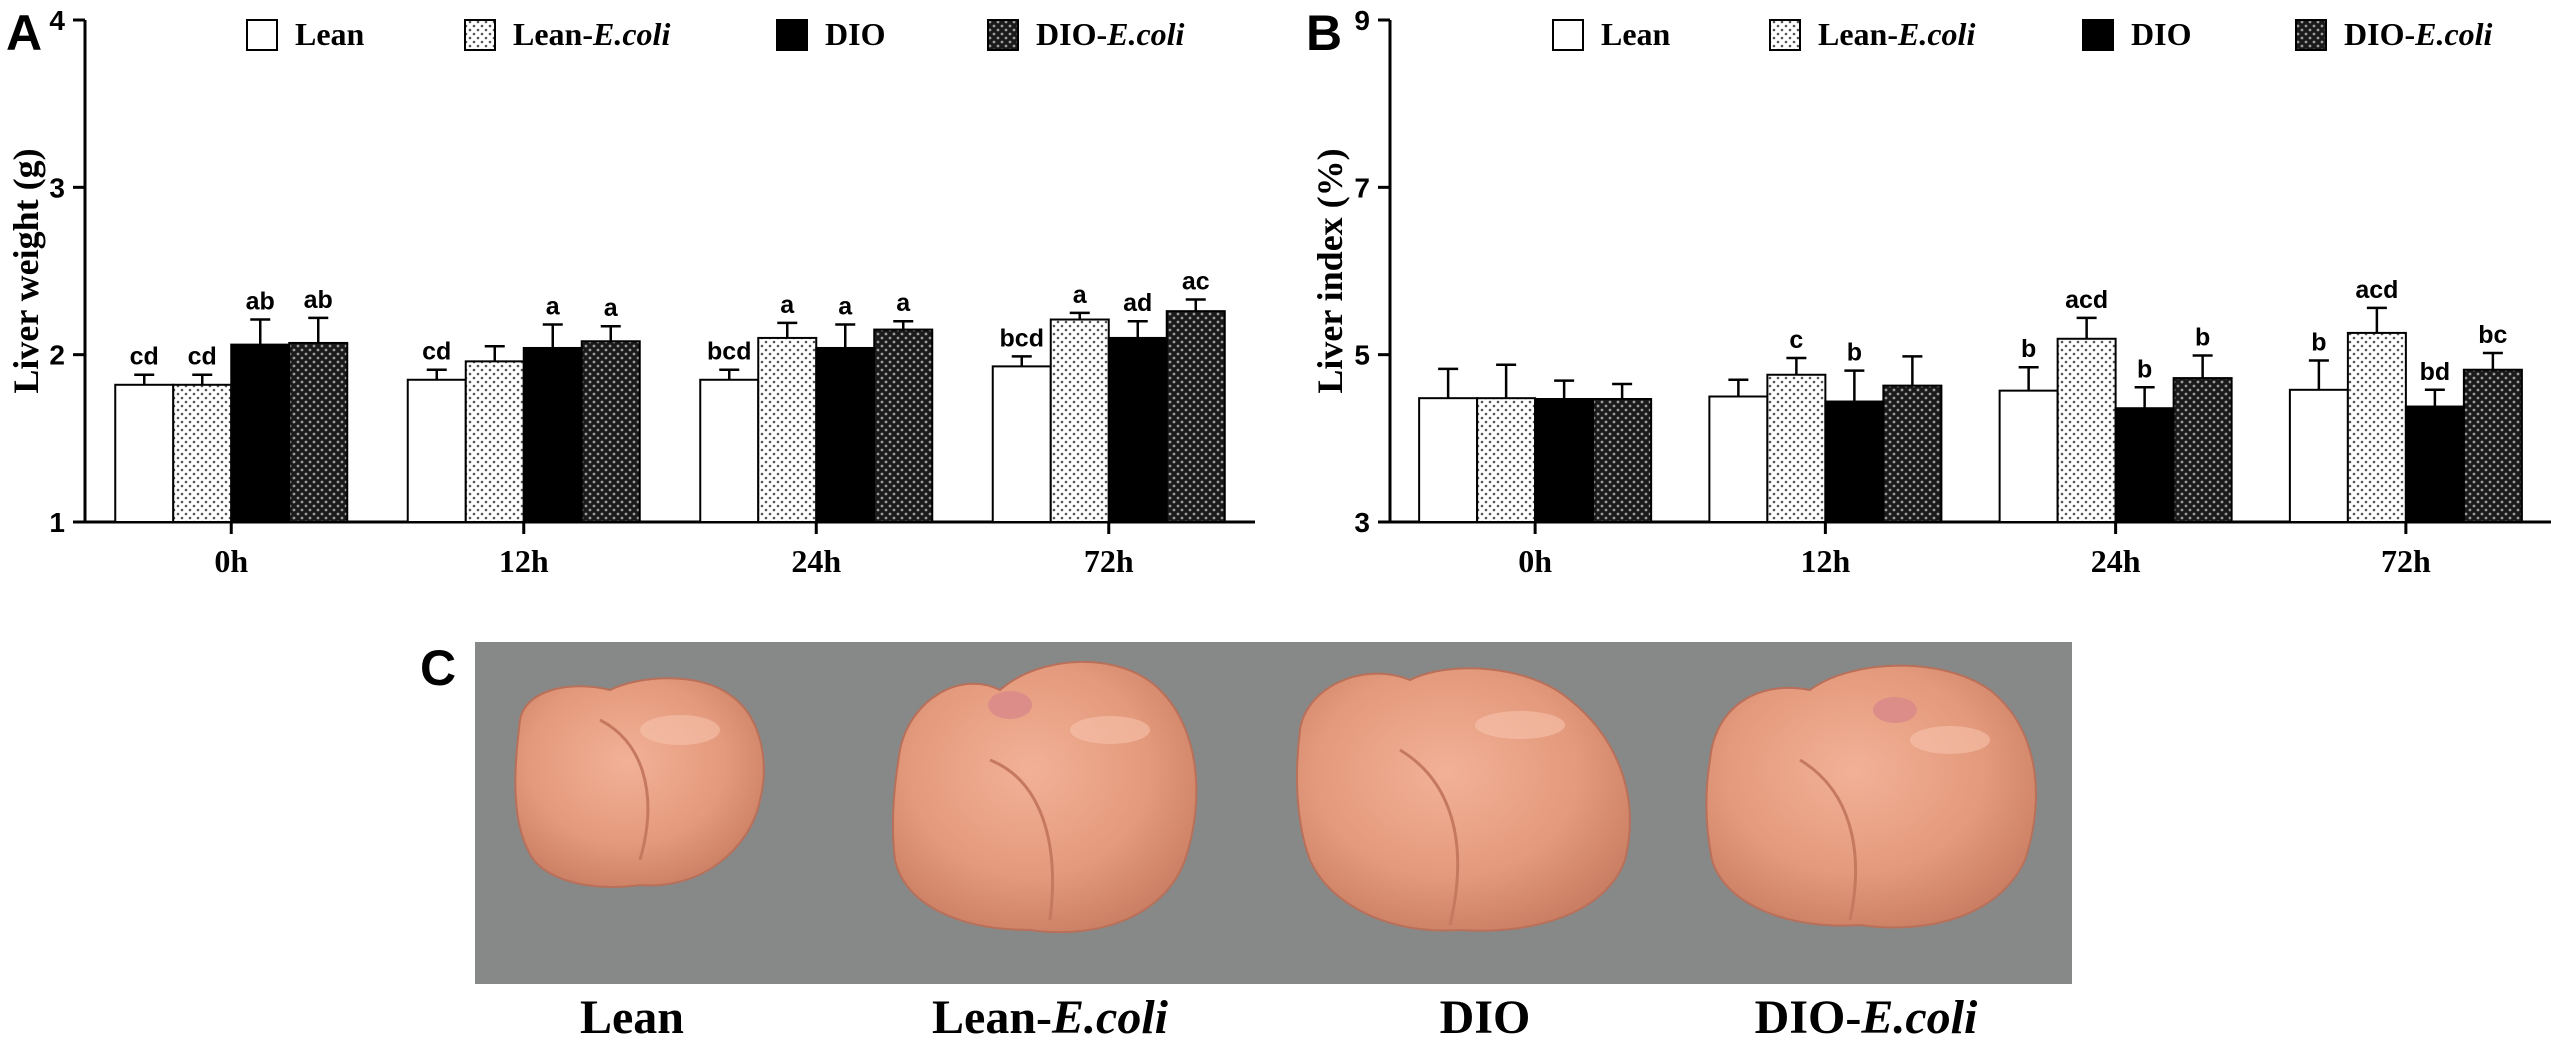  I want to click on caption-text: Lean, so click(632, 1017).